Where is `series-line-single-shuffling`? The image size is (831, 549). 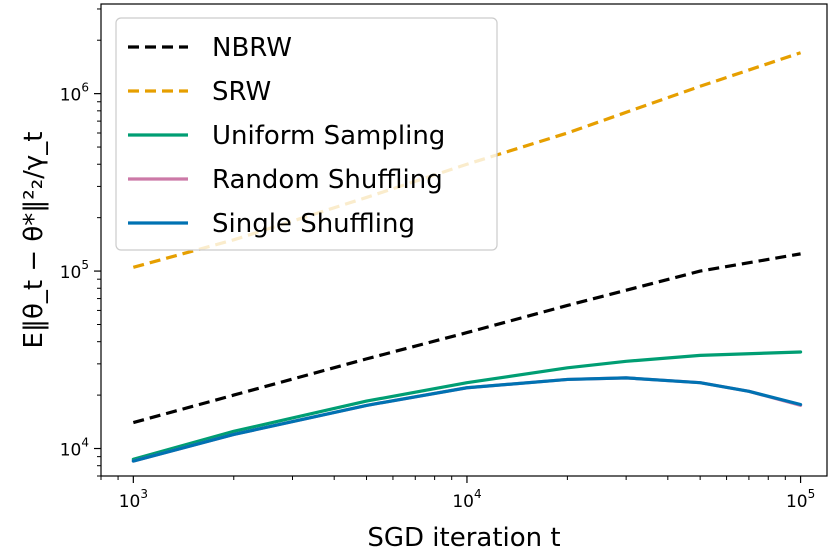 series-line-single-shuffling is located at coordinates (467, 419).